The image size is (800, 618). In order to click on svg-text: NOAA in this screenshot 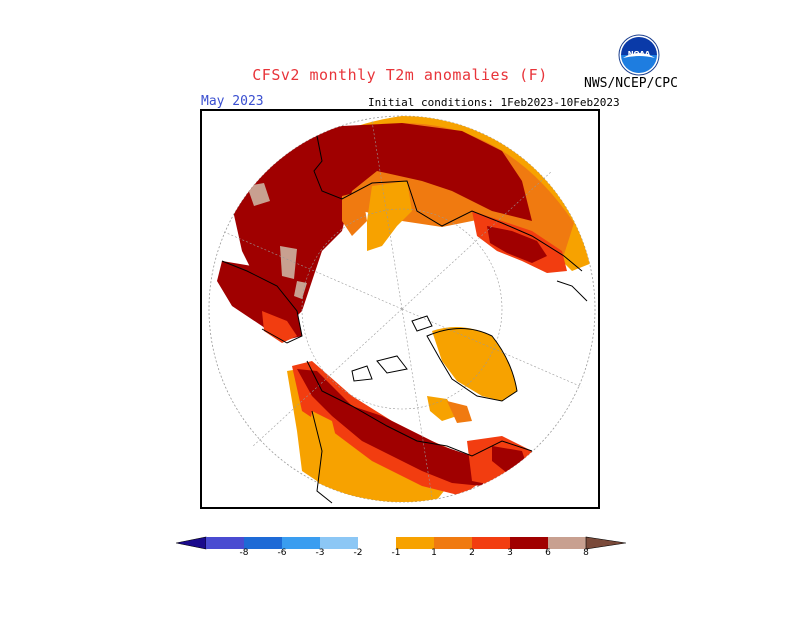, I will do `click(639, 54)`.